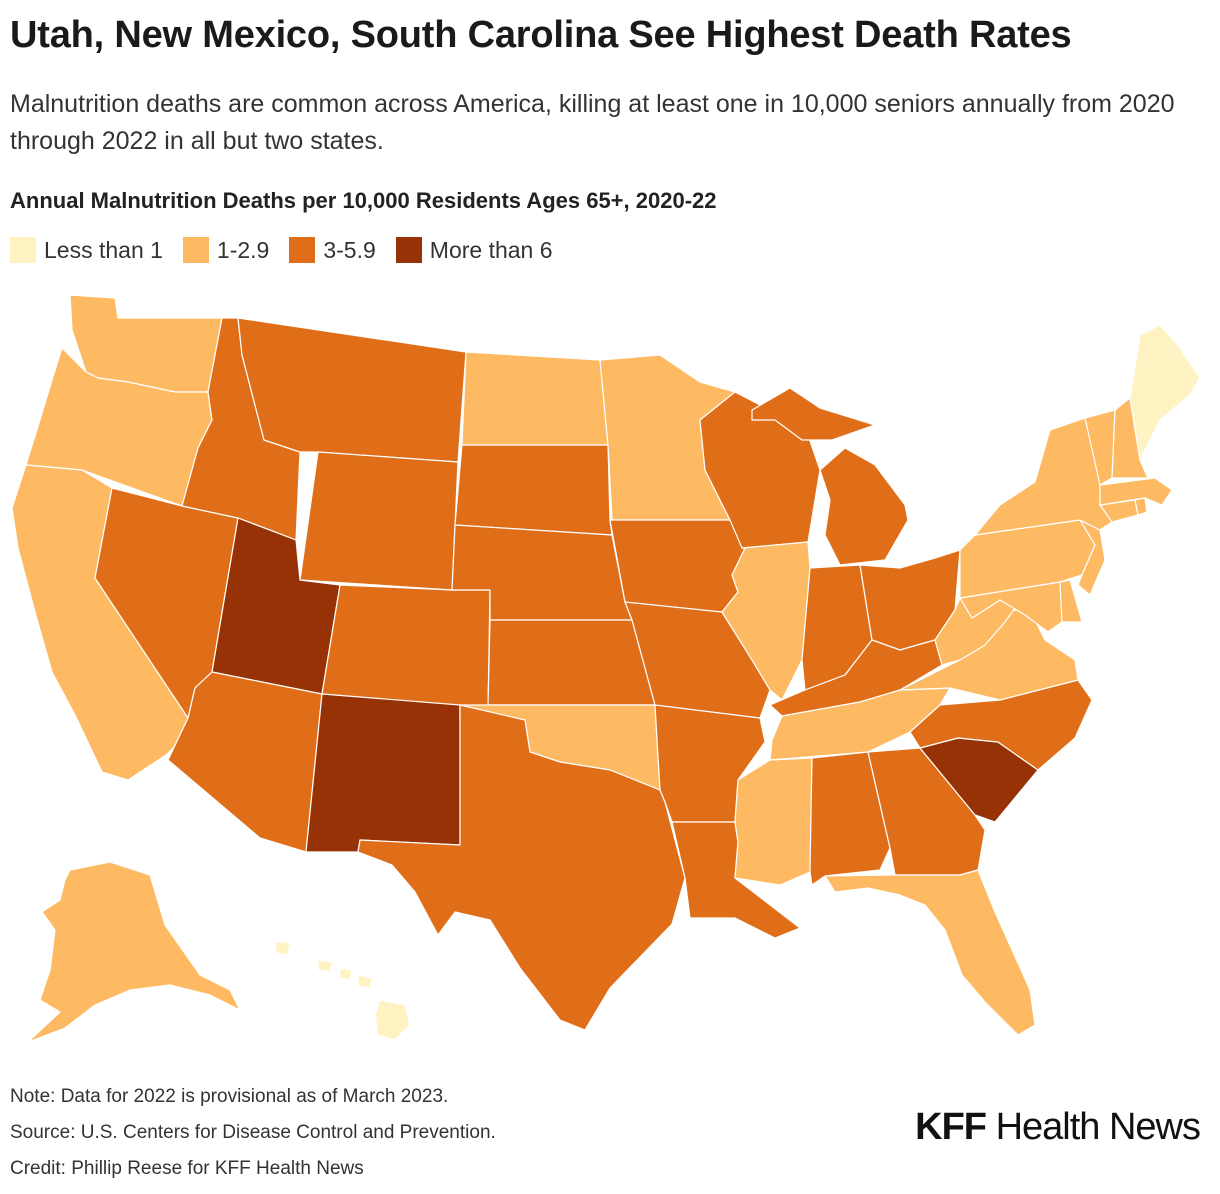  I want to click on legend-label: 3-5.9, so click(349, 249).